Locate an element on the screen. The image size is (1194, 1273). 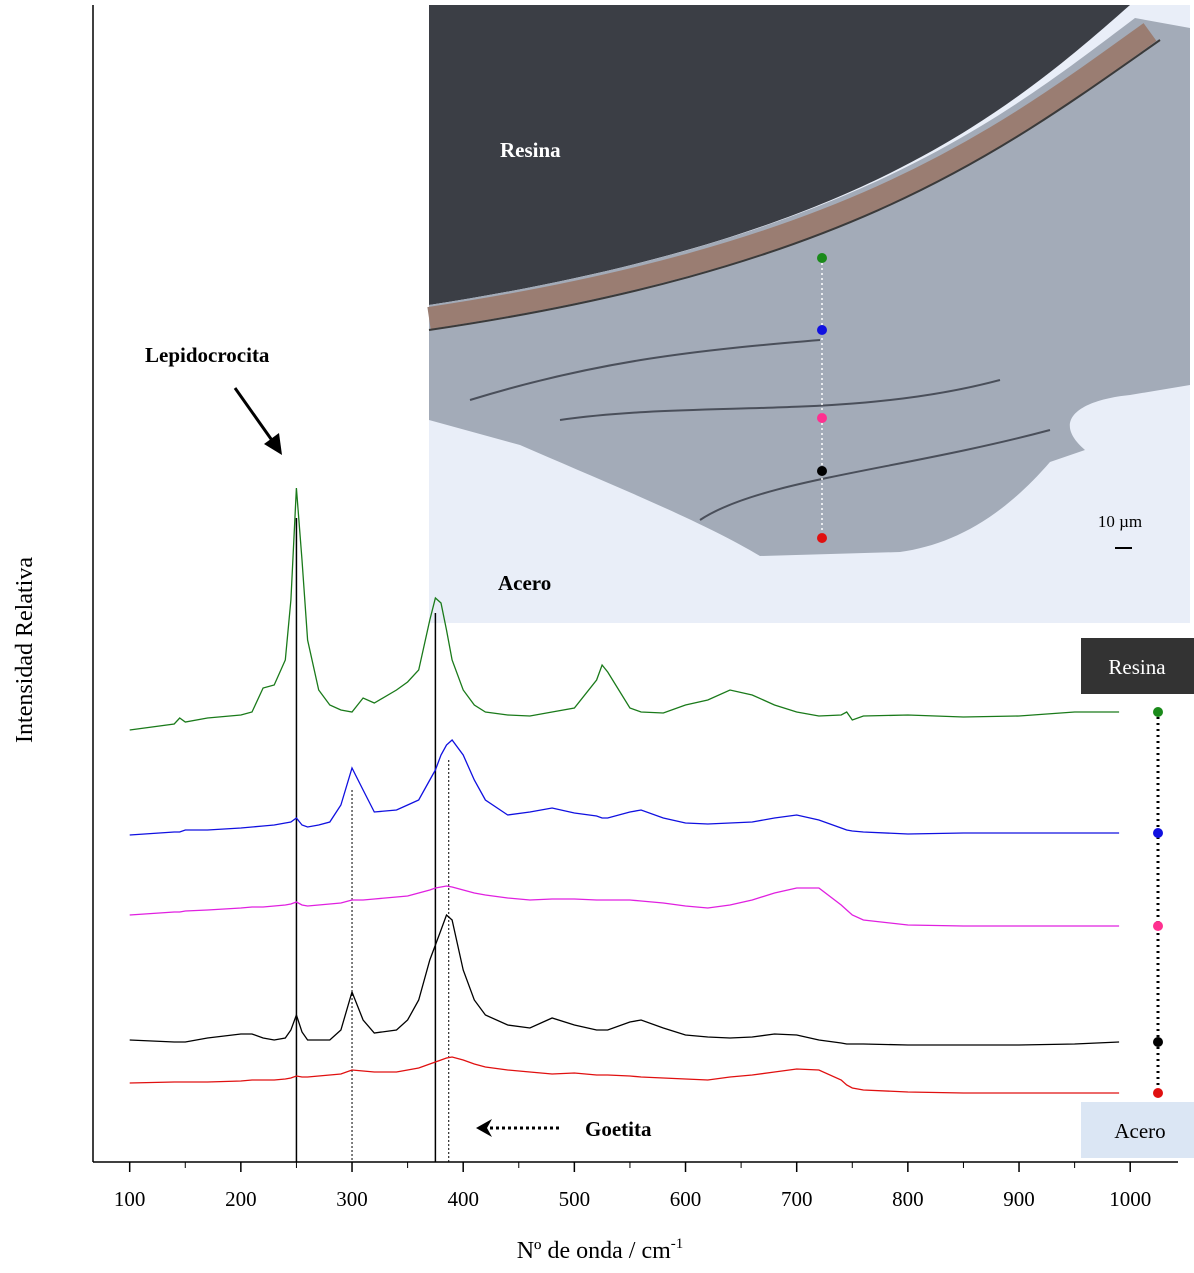
x-tick-label: 800 is located at coordinates (908, 1199).